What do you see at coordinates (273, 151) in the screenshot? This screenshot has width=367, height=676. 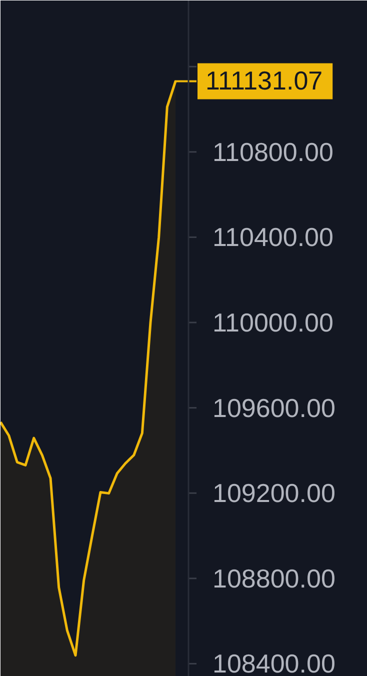 I see `y-tick-label: 110800.00` at bounding box center [273, 151].